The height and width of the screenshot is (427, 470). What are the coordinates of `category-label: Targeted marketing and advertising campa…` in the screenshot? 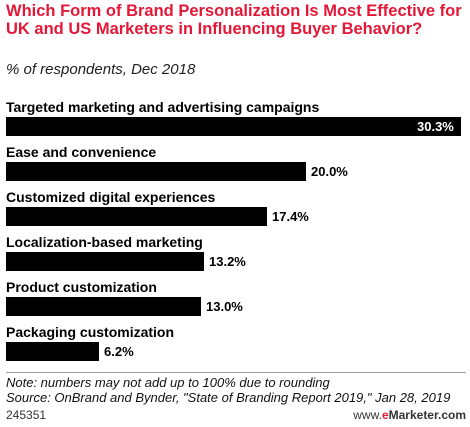 It's located at (163, 107).